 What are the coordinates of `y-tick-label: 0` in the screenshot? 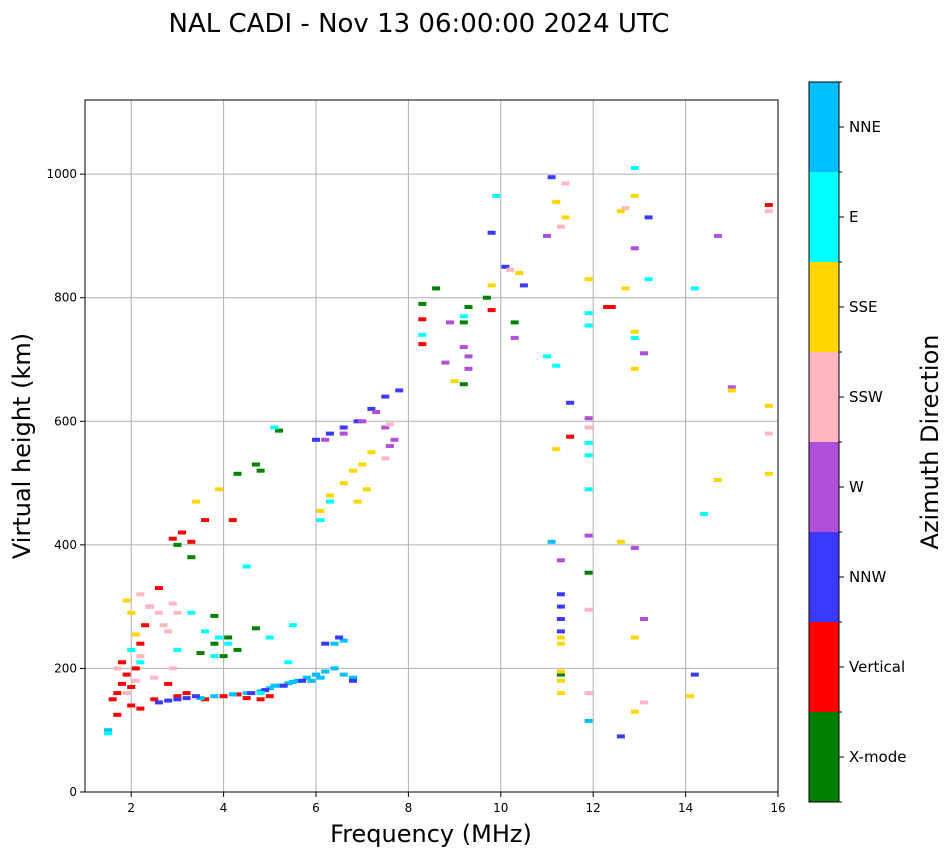 It's located at (73, 792).